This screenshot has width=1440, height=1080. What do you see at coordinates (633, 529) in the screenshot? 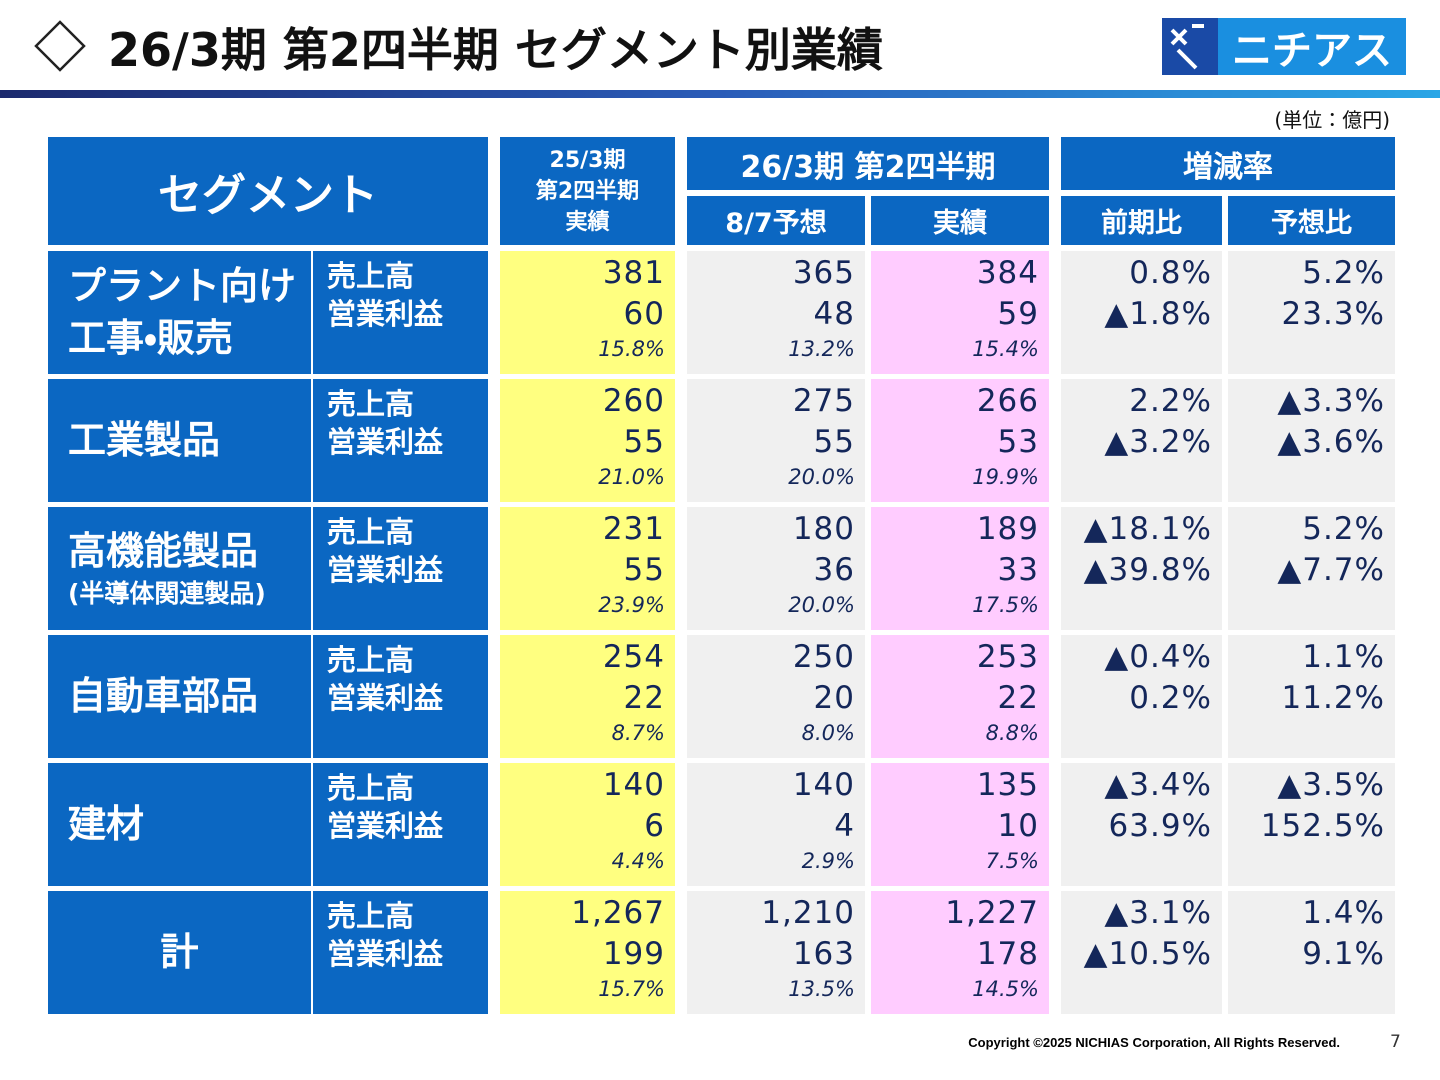
I see `value: 231` at bounding box center [633, 529].